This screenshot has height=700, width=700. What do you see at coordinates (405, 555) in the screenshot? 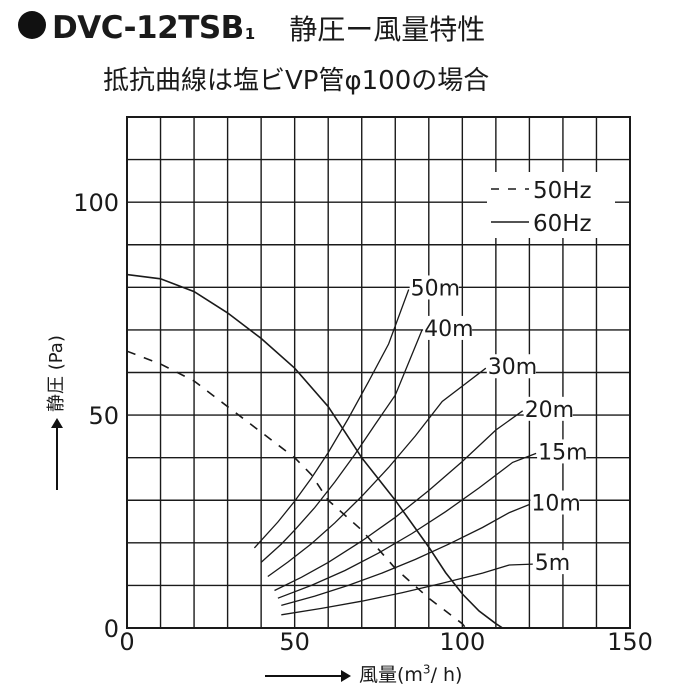
I see `resistance-curve-10m` at bounding box center [405, 555].